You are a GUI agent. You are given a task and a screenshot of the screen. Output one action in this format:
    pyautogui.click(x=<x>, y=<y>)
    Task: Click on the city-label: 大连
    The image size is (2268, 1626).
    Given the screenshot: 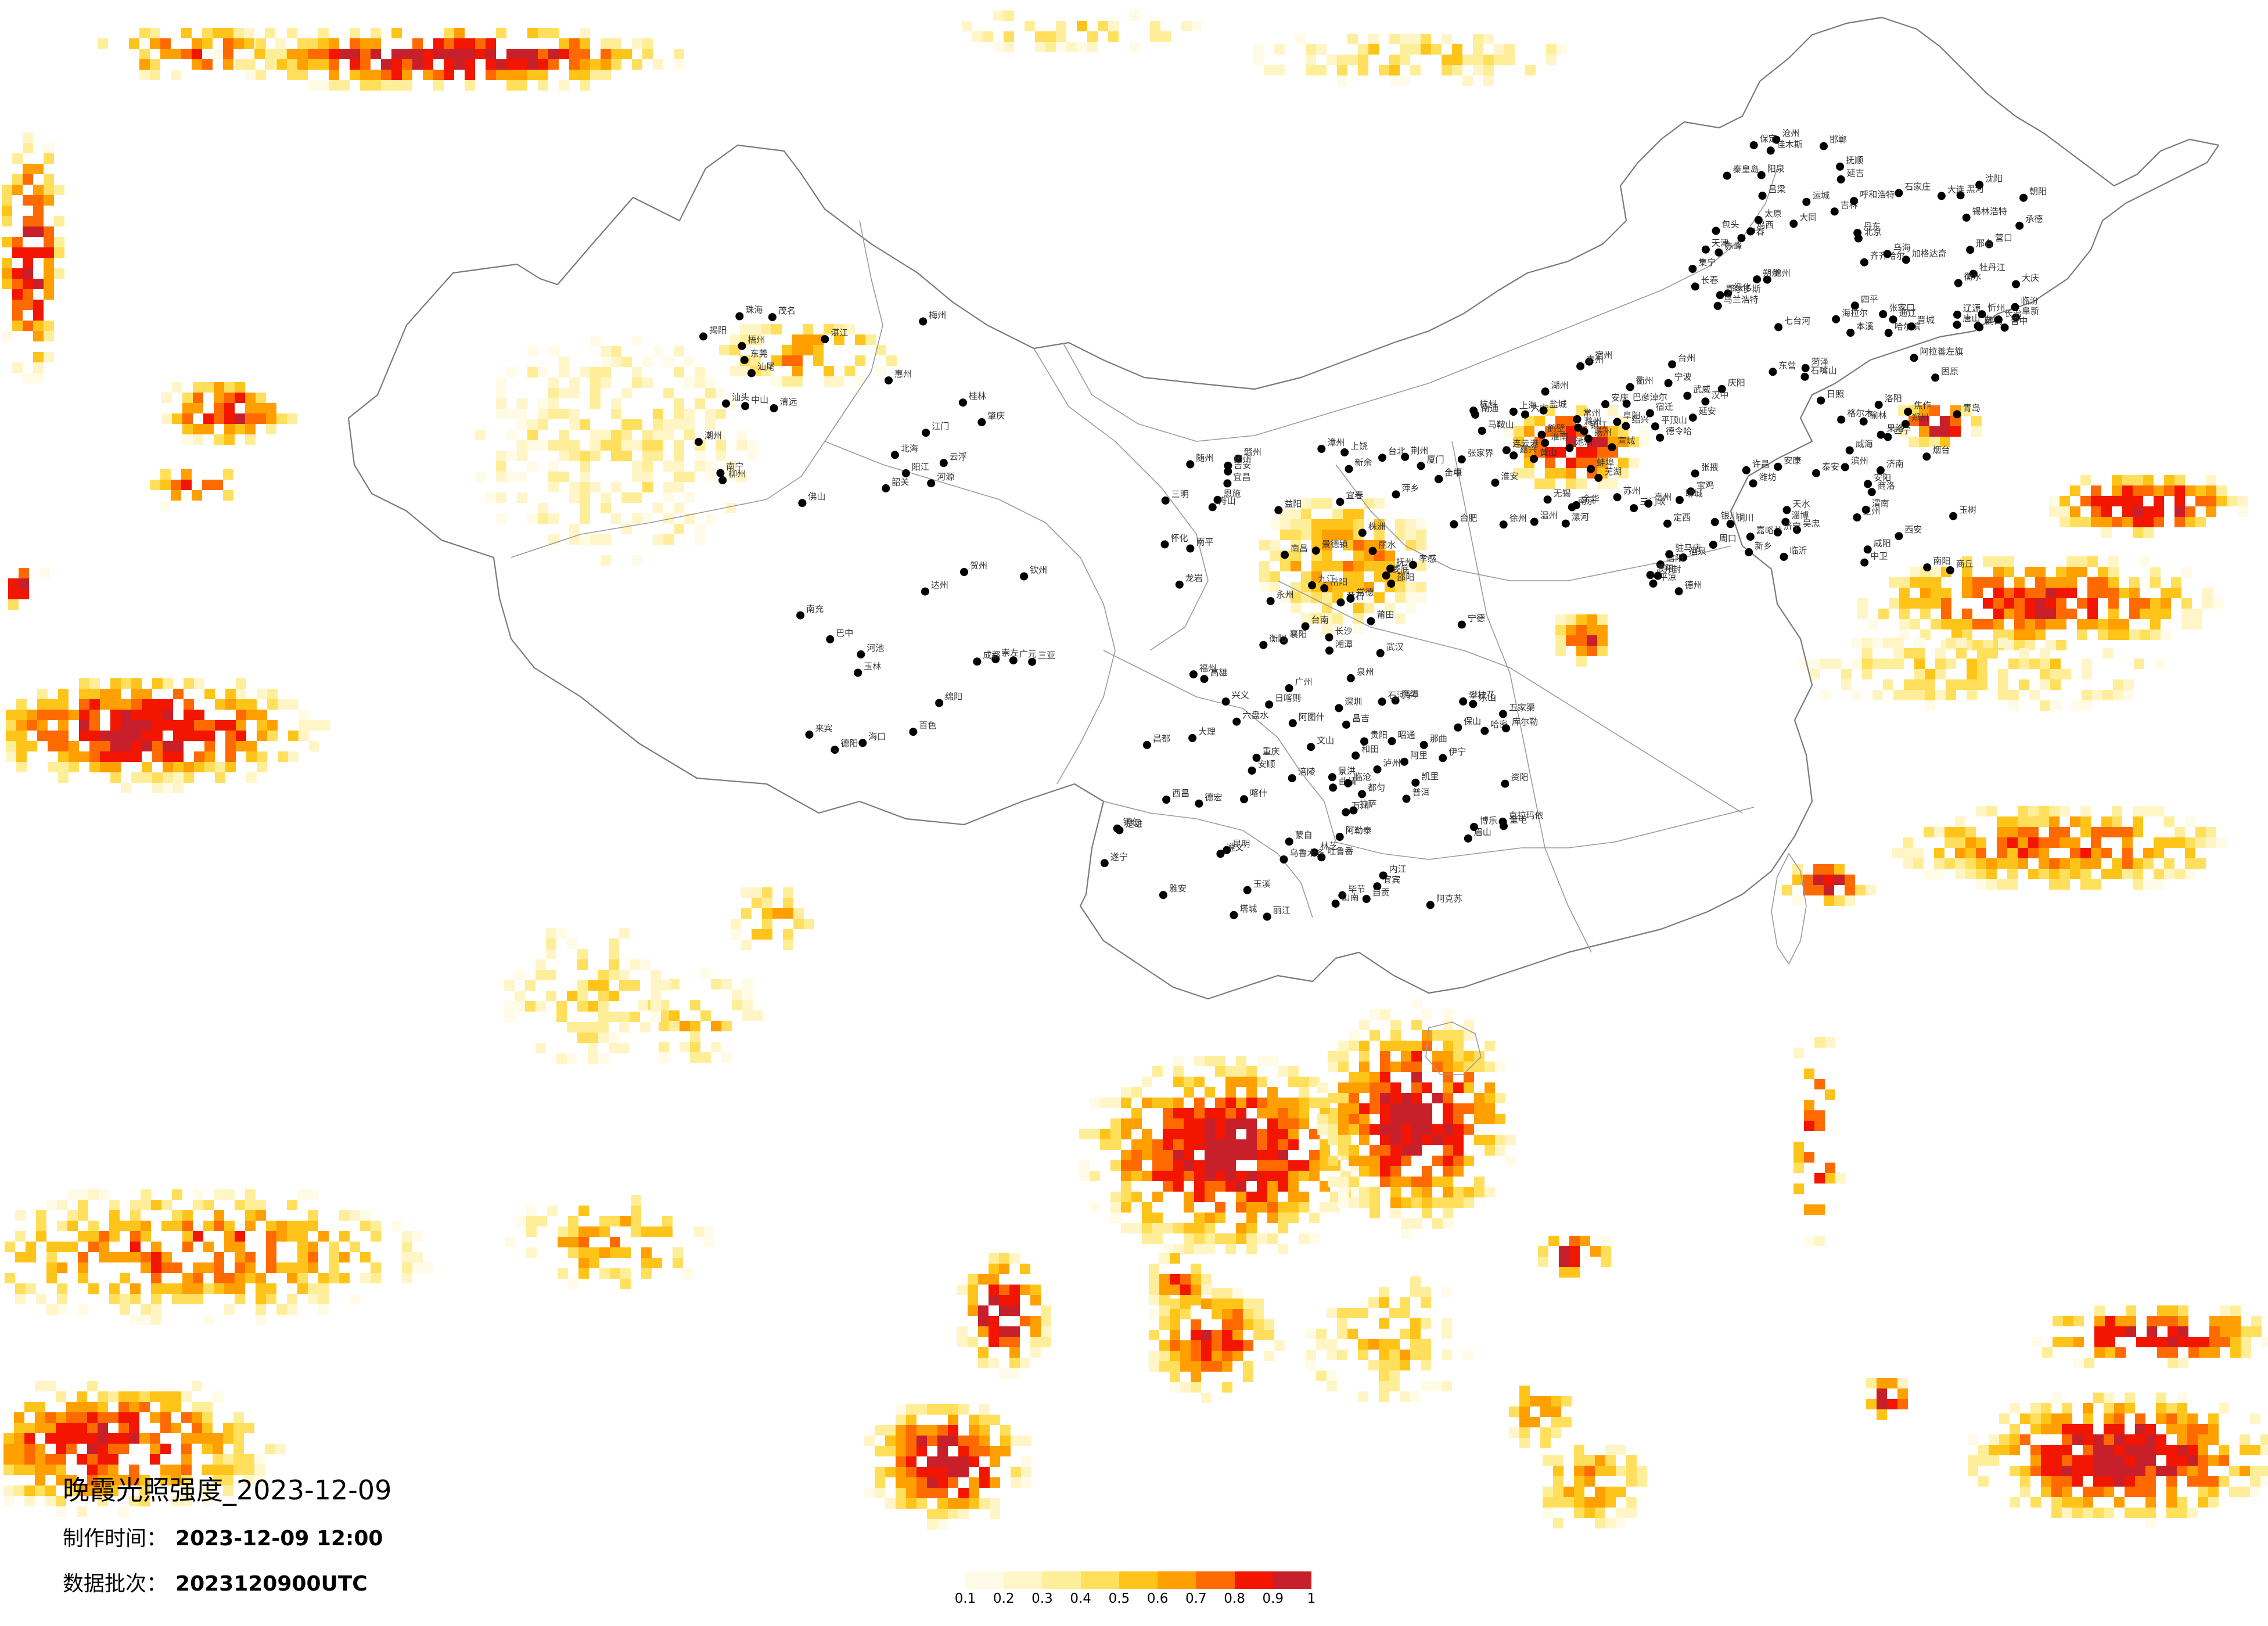 What is the action you would take?
    pyautogui.click(x=1956, y=189)
    